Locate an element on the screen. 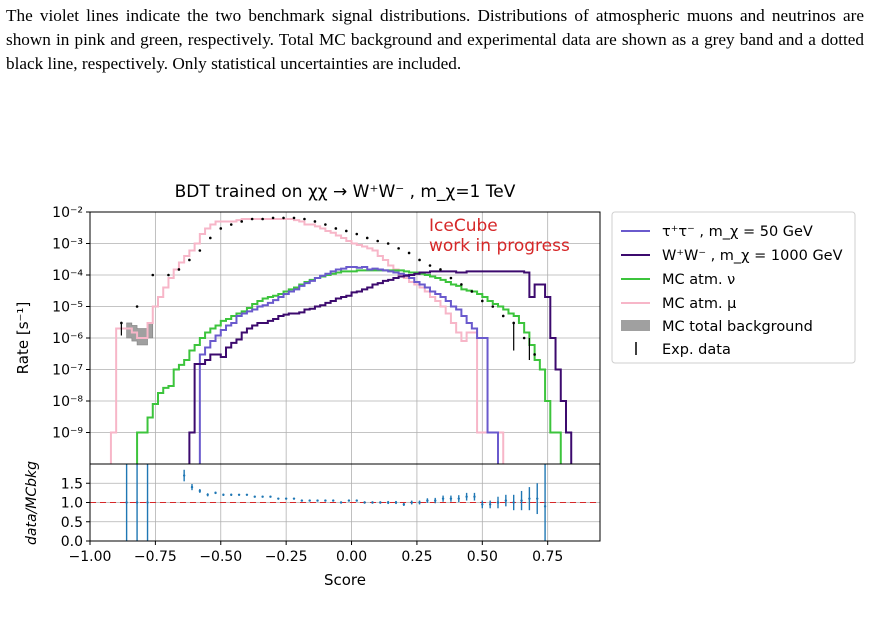 The width and height of the screenshot is (870, 627). legend-swatch-band is located at coordinates (635, 325).